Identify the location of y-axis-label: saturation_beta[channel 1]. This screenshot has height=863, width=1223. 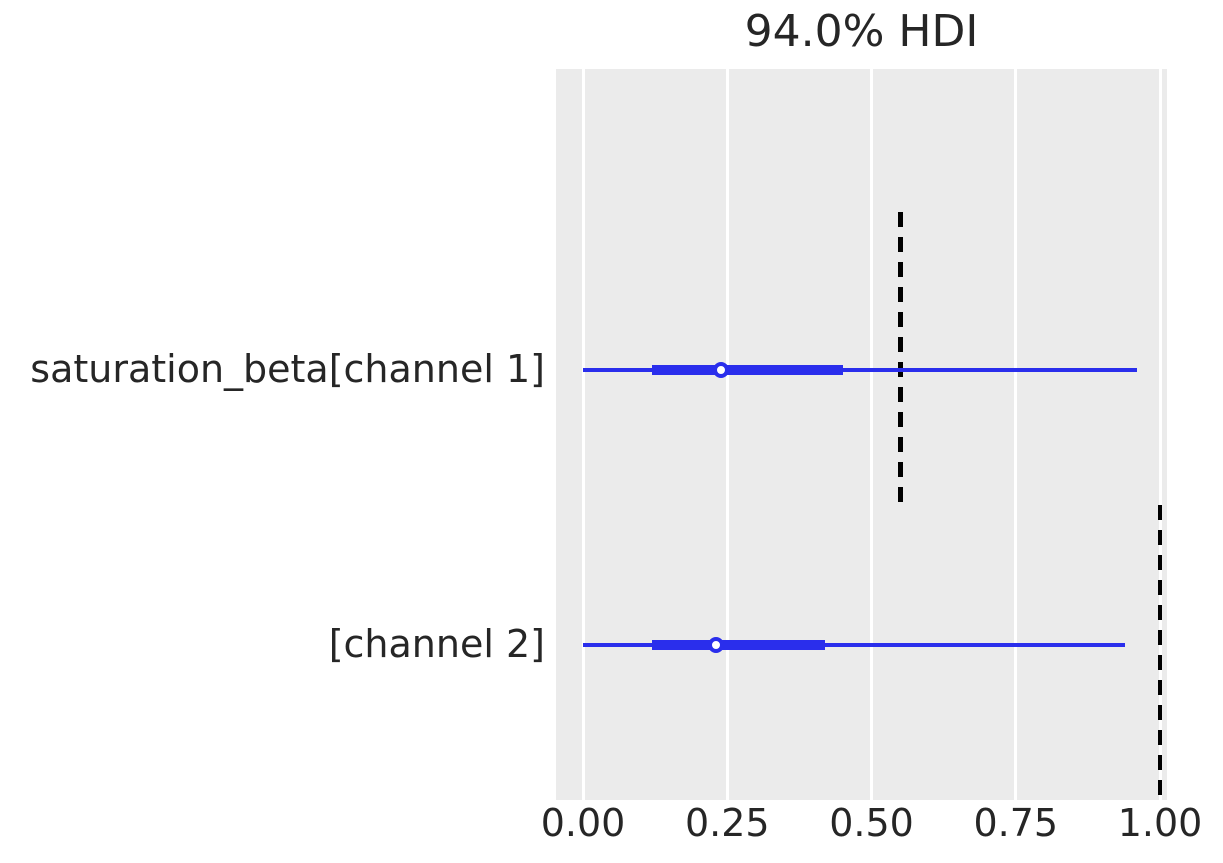
(287, 369).